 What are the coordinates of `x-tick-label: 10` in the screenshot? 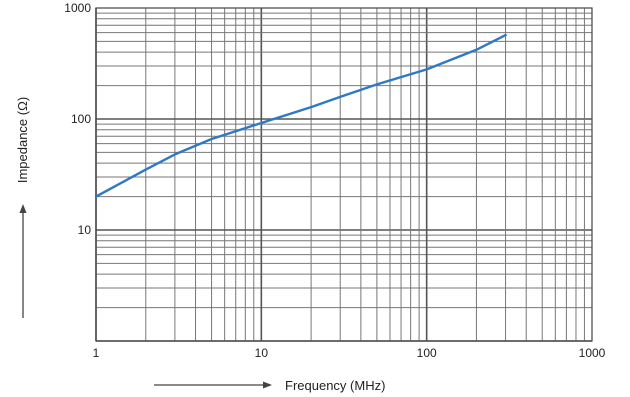 It's located at (262, 353).